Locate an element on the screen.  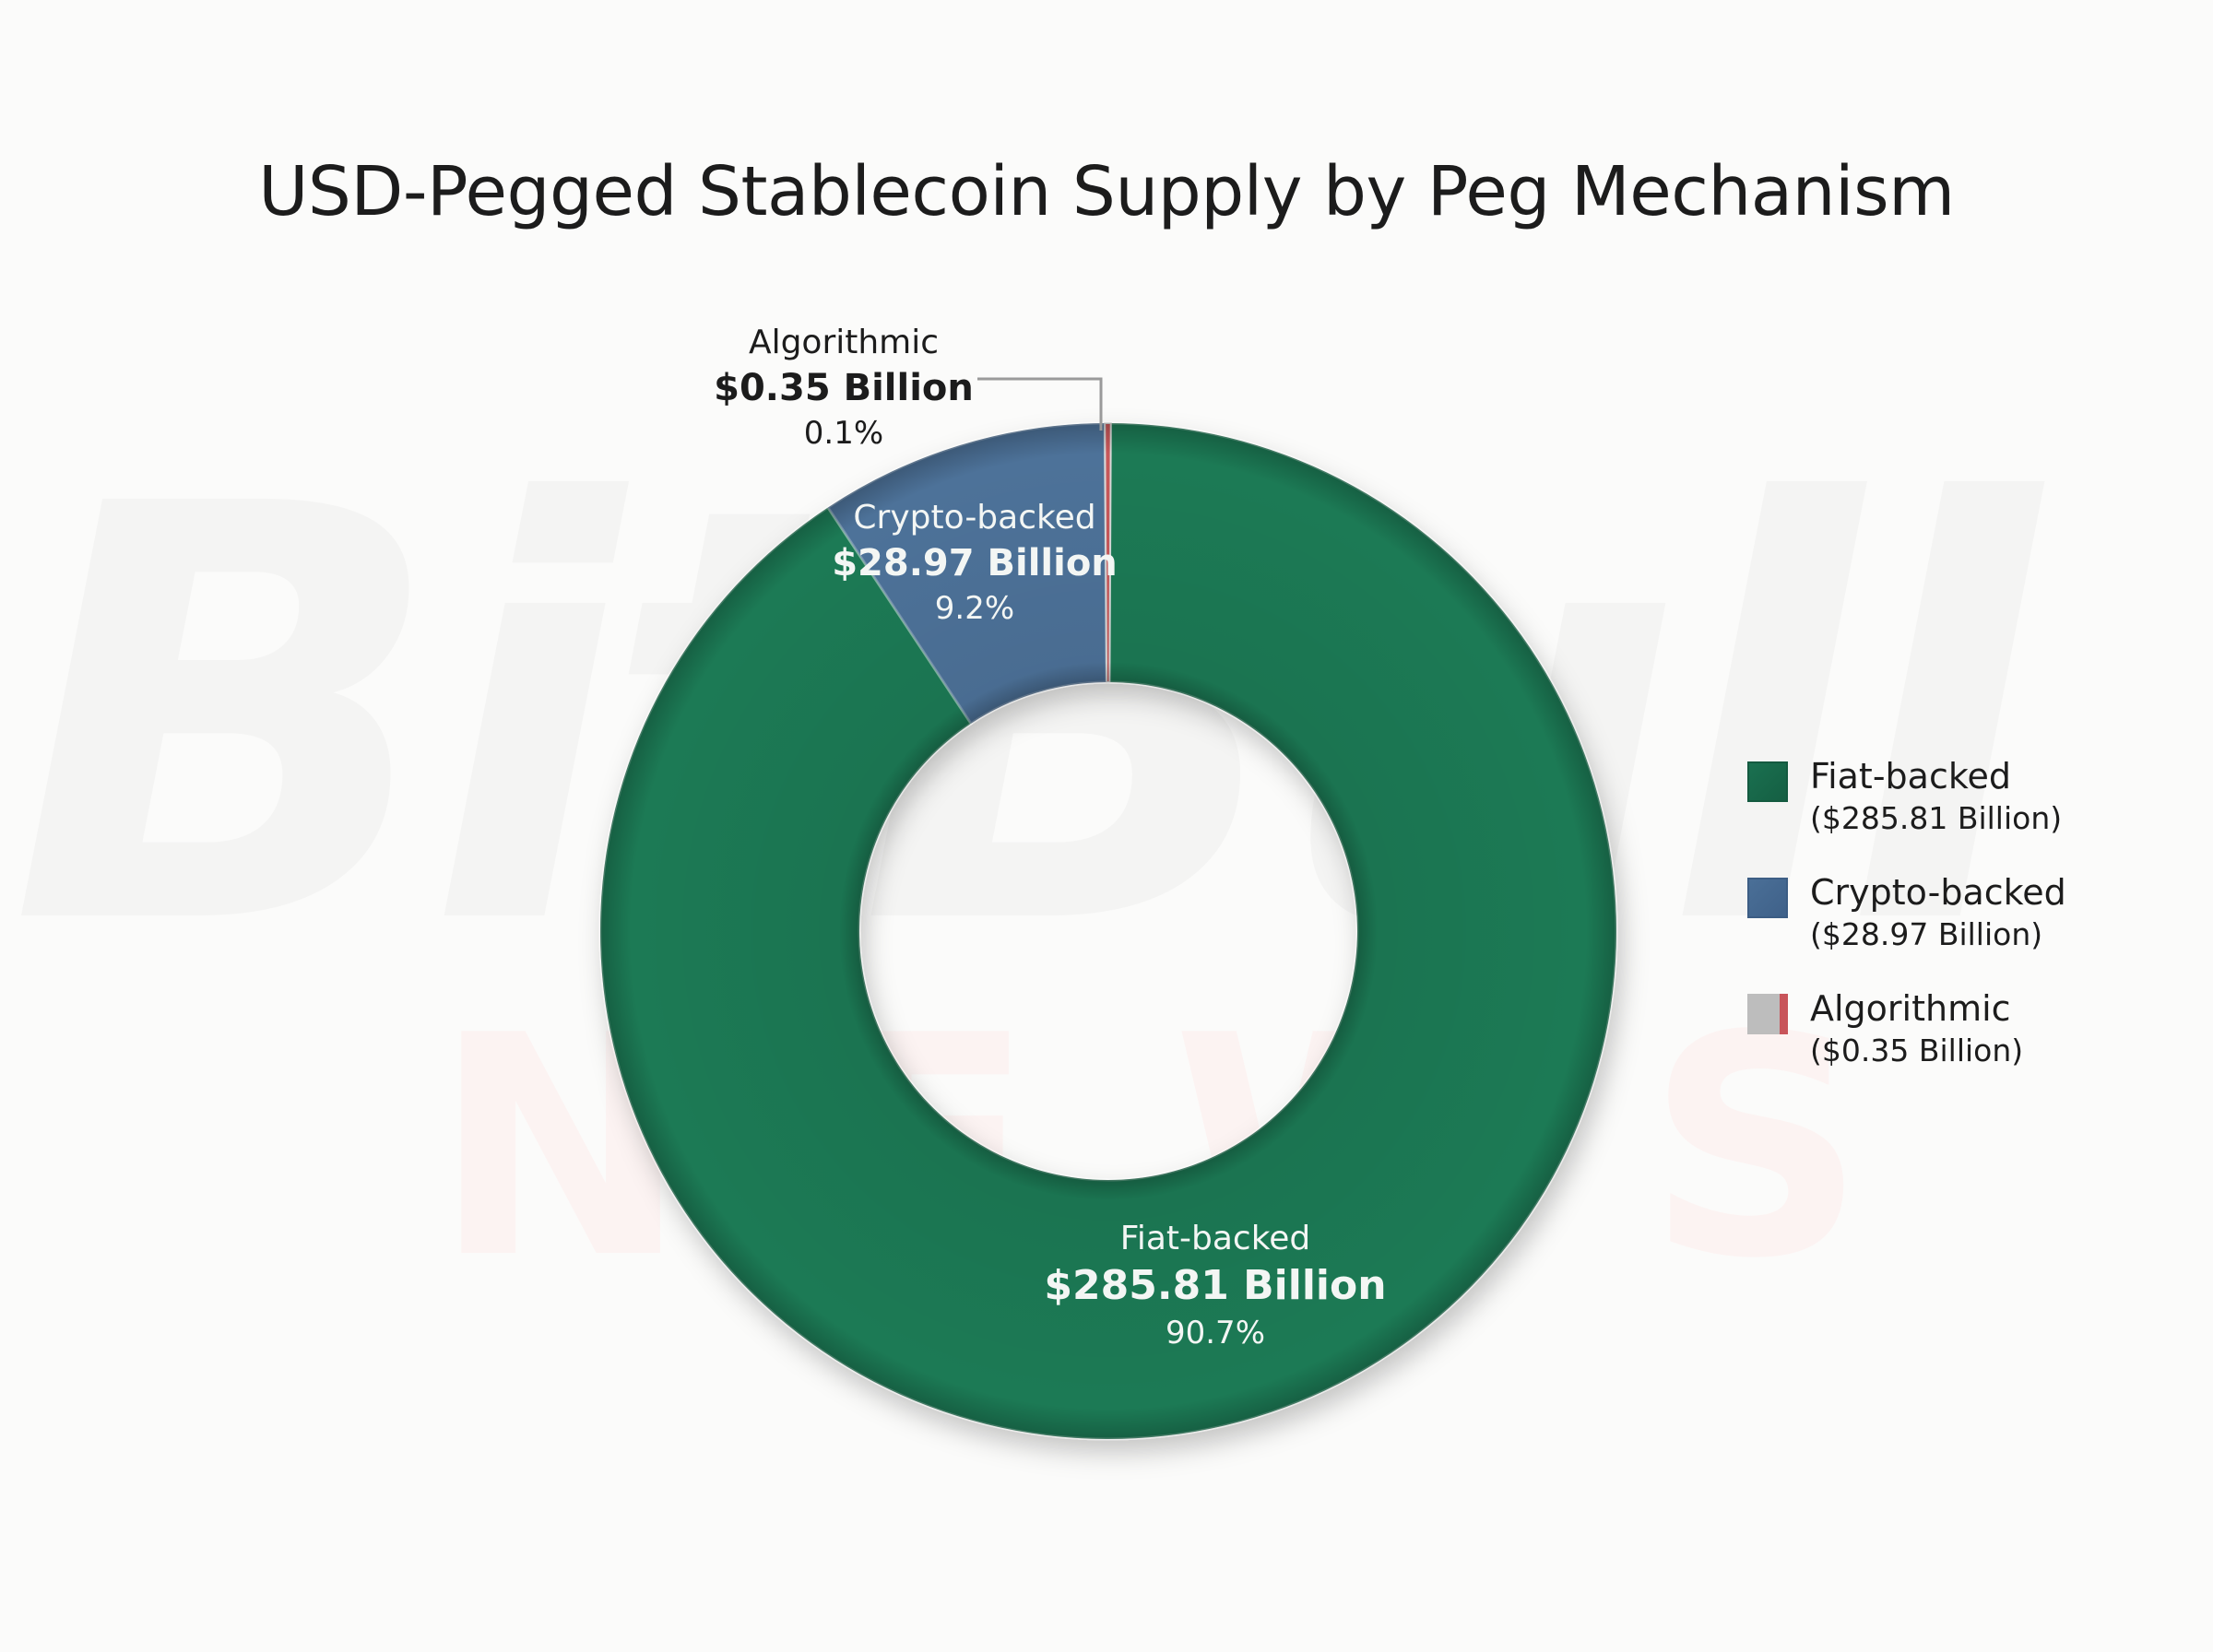
legend-swatch-fiat-backed is located at coordinates (1767, 781).